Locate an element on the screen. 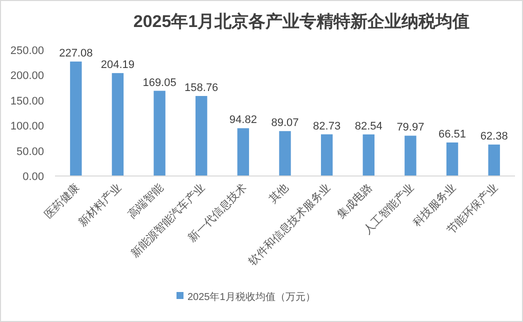 Image resolution: width=523 pixels, height=322 pixels. legend-label: 2025年1月税收均值（万元） is located at coordinates (252, 297).